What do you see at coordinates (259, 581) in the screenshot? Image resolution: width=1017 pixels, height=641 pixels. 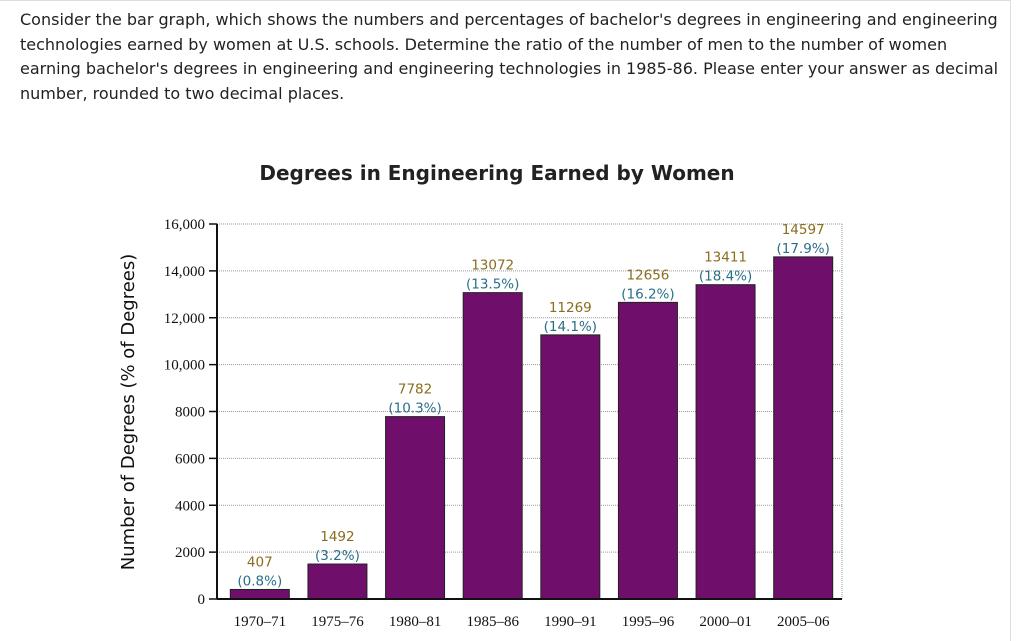 I see `data-label-percent: (0.8%)` at bounding box center [259, 581].